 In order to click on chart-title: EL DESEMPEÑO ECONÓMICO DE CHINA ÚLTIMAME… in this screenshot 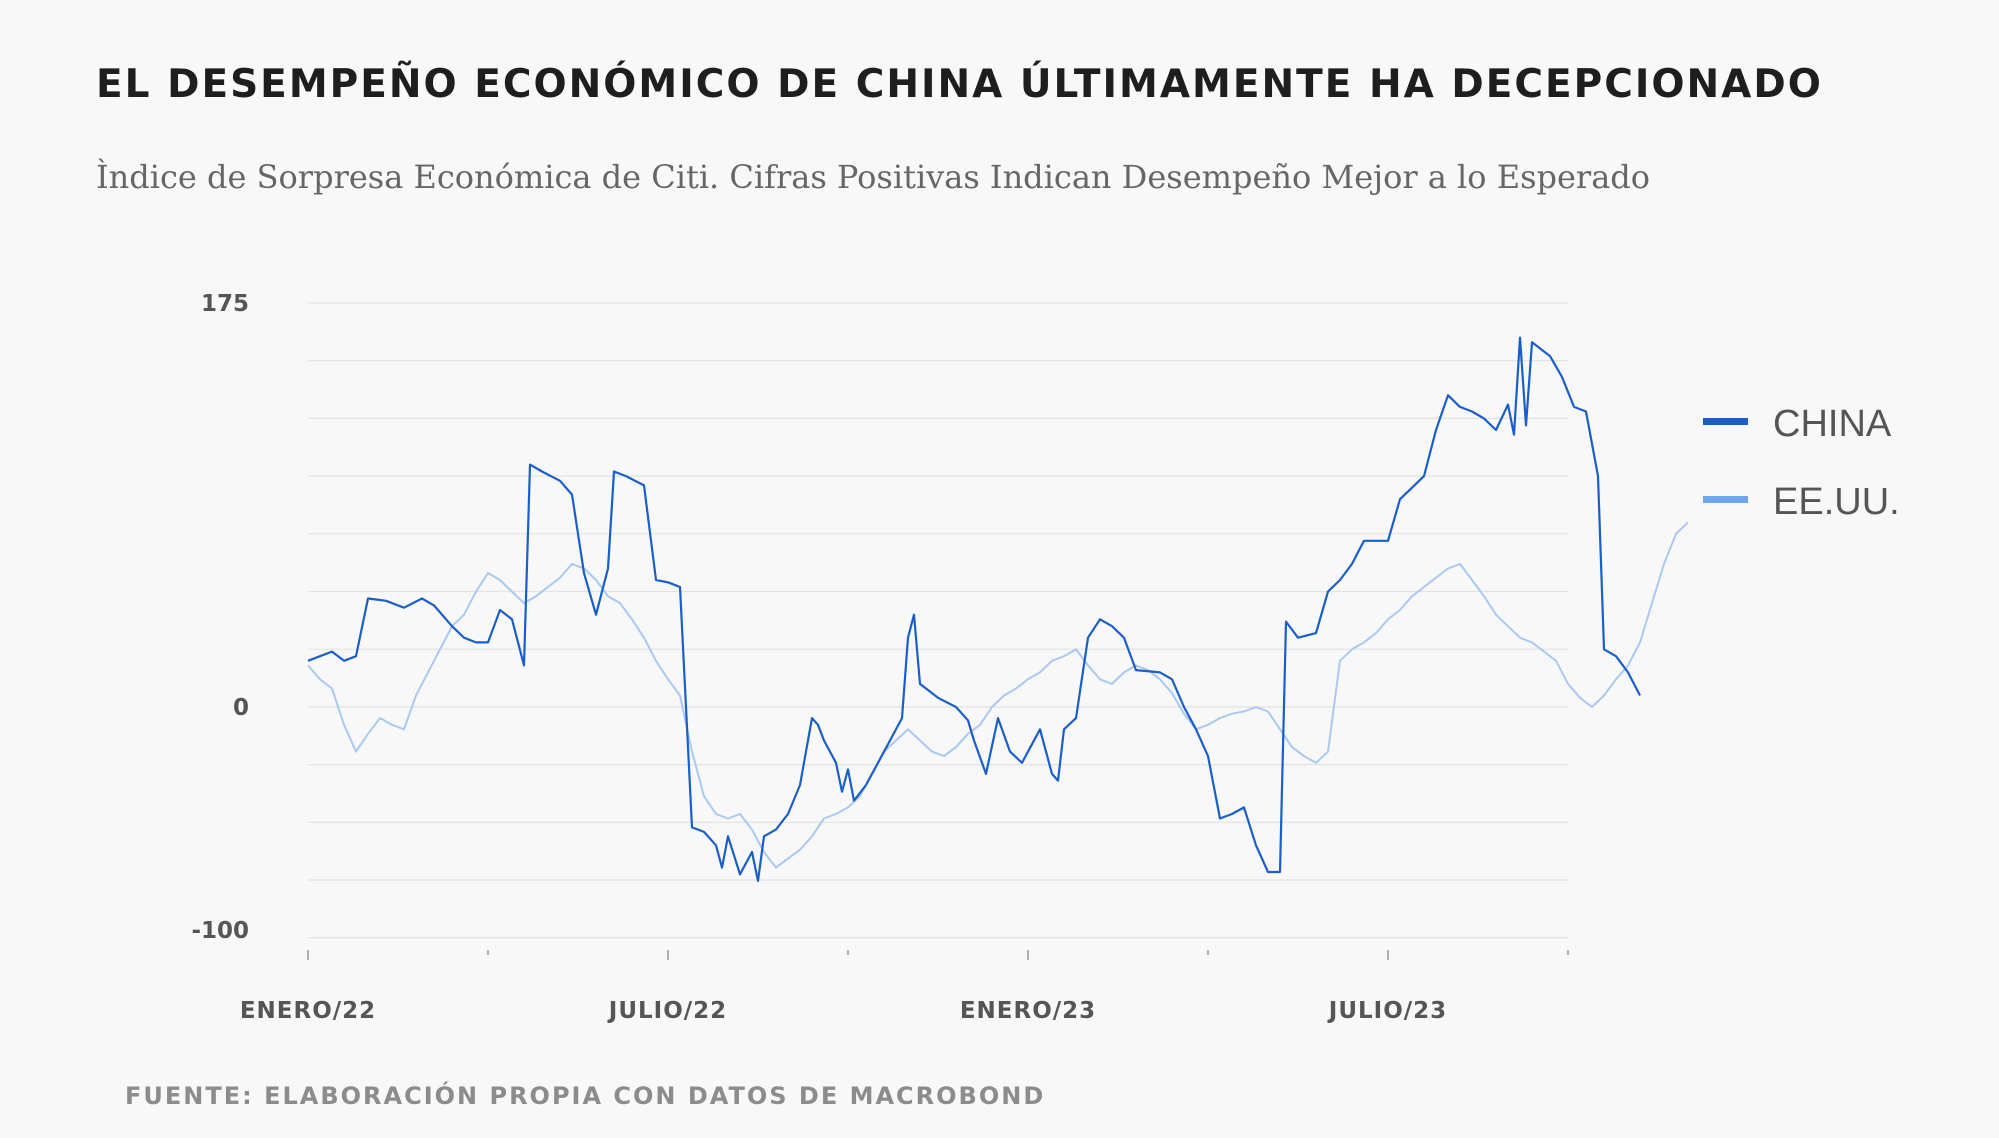, I will do `click(959, 84)`.